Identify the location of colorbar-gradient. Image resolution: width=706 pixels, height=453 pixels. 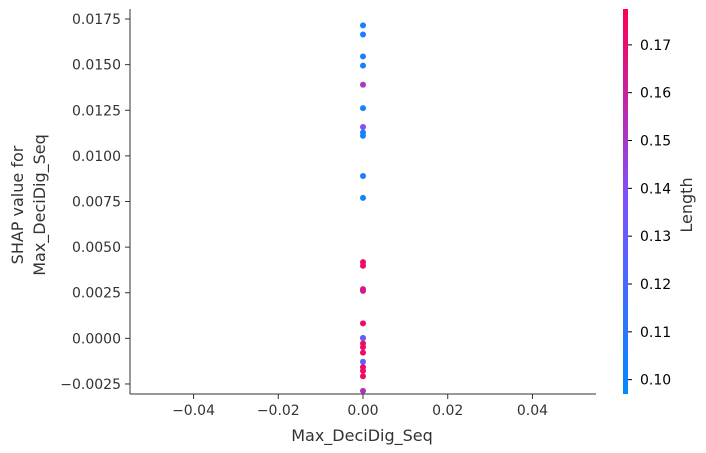
(625, 201).